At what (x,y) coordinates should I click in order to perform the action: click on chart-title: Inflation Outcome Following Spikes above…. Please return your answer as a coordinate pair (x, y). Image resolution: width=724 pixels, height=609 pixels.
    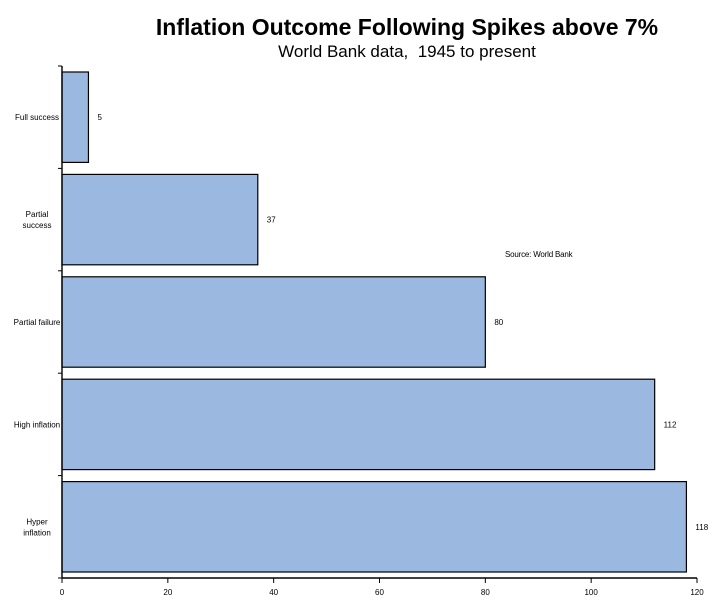
    Looking at the image, I should click on (407, 27).